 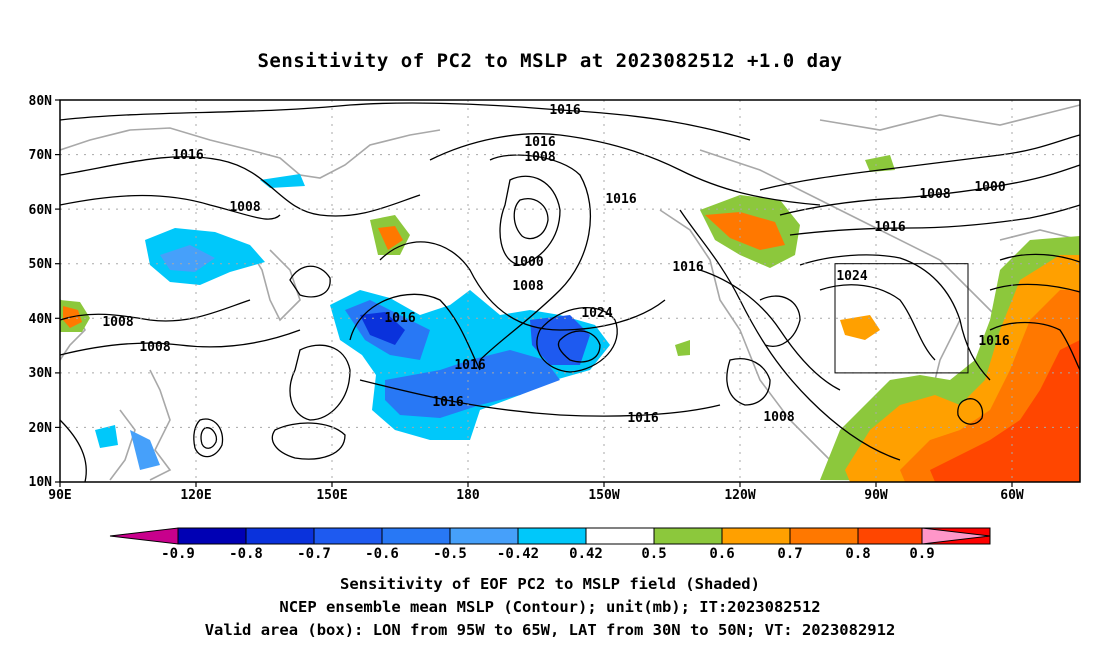 I want to click on latitude-labels: 80N 70N 60N 50N 40N 30N 20N 10N, so click(x=41, y=292).